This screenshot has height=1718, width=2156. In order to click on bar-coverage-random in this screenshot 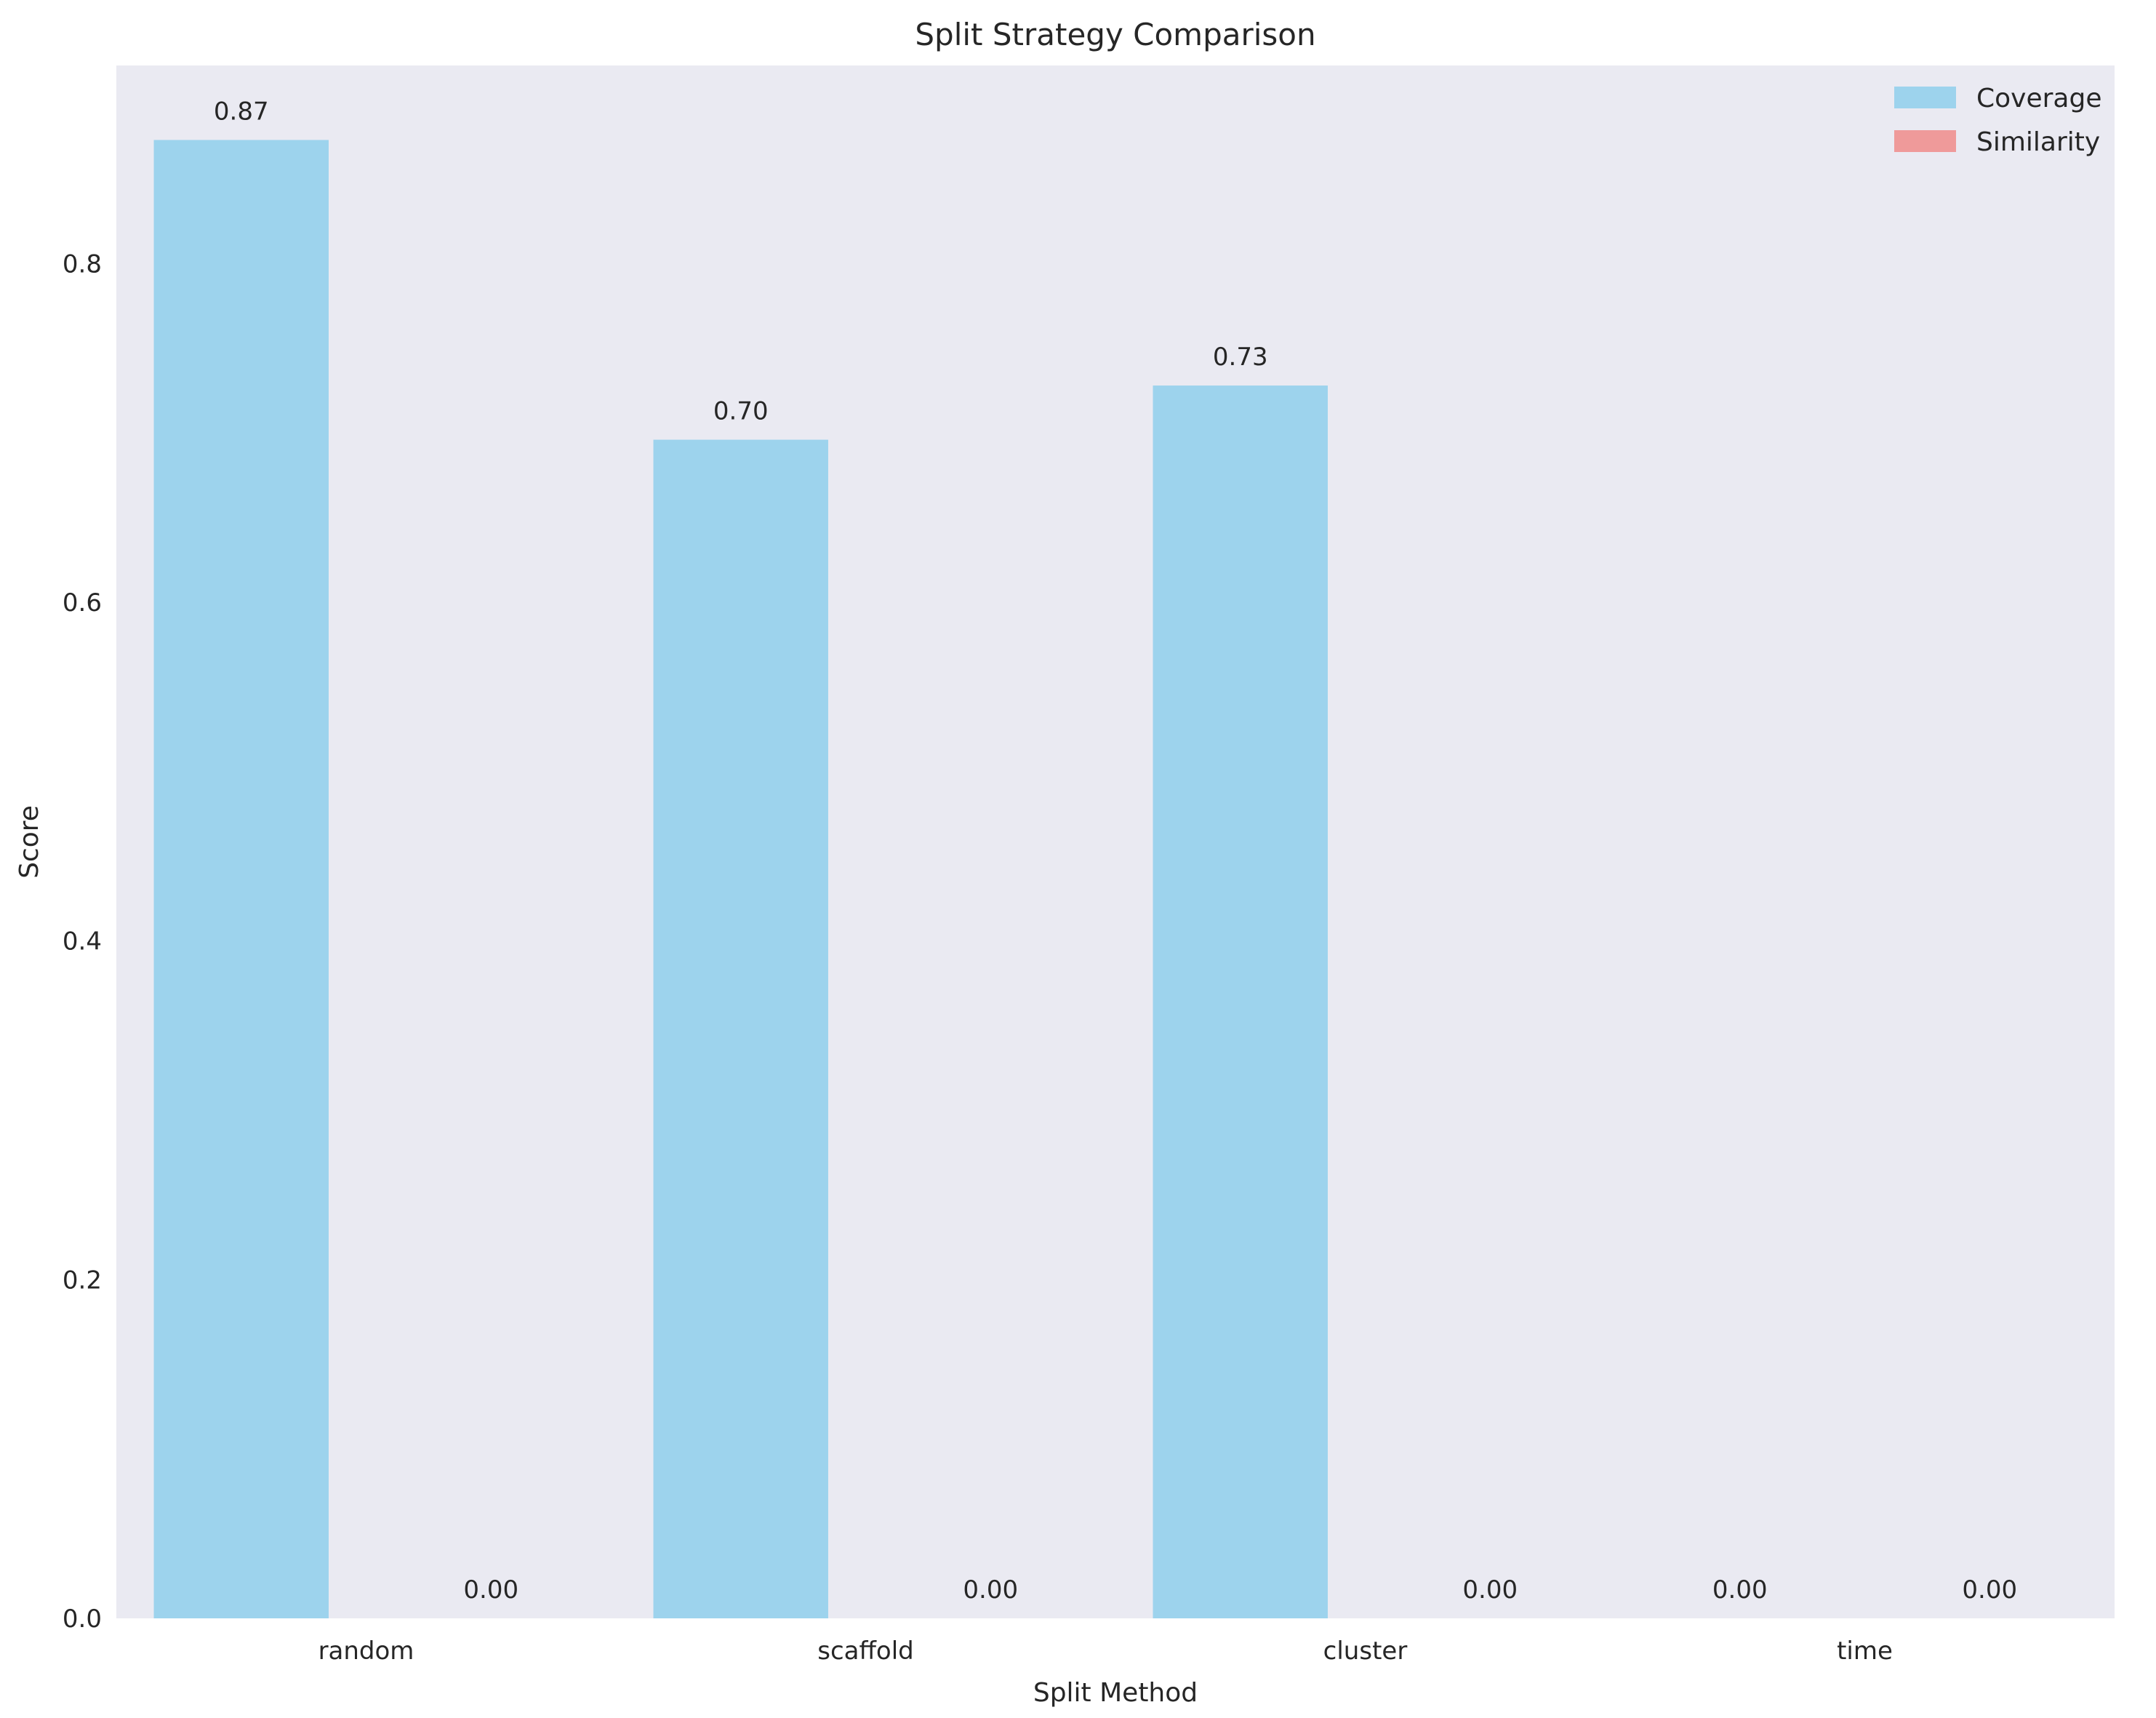, I will do `click(241, 879)`.